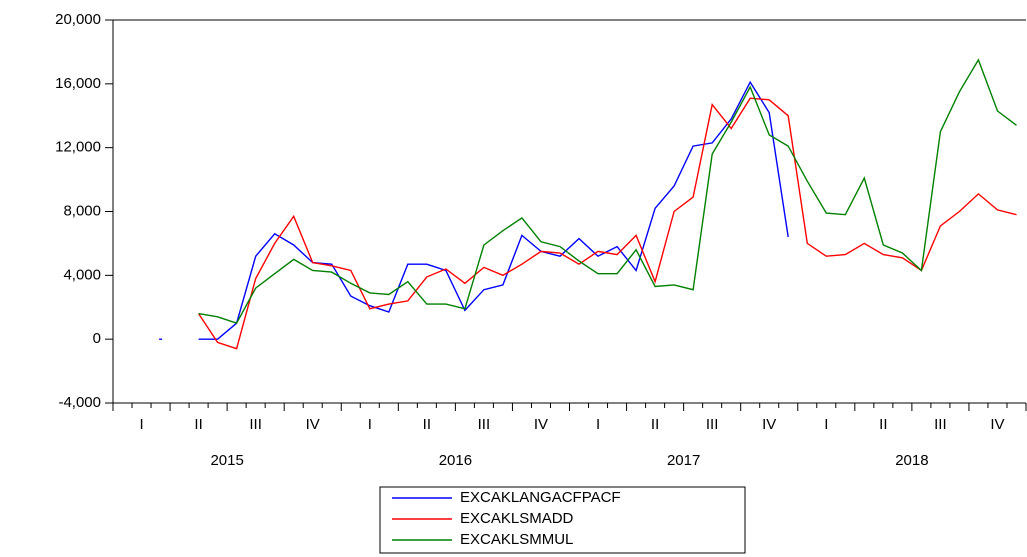  What do you see at coordinates (516, 539) in the screenshot?
I see `legend-label: EXCAKLSMMUL` at bounding box center [516, 539].